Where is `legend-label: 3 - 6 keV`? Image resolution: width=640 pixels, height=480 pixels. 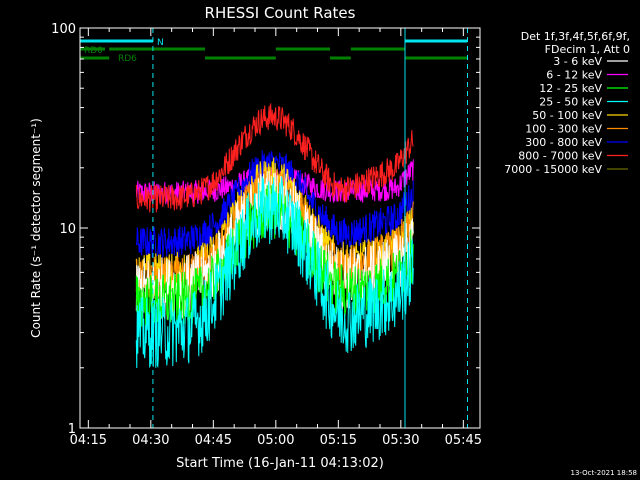
legend-label: 3 - 6 keV is located at coordinates (577, 61).